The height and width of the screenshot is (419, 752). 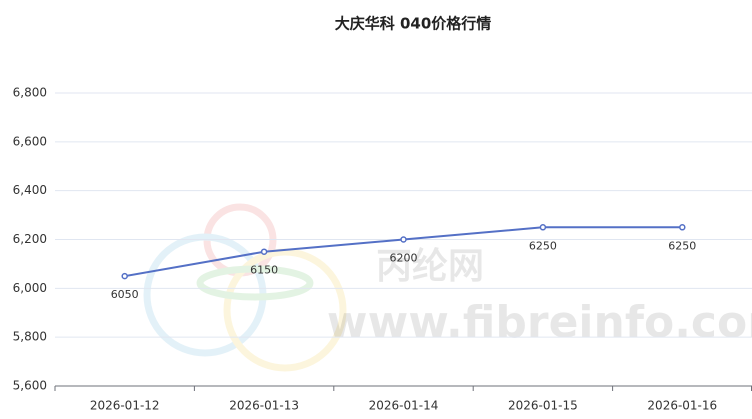 What do you see at coordinates (682, 406) in the screenshot?
I see `x-tick-label: 2026-01-16` at bounding box center [682, 406].